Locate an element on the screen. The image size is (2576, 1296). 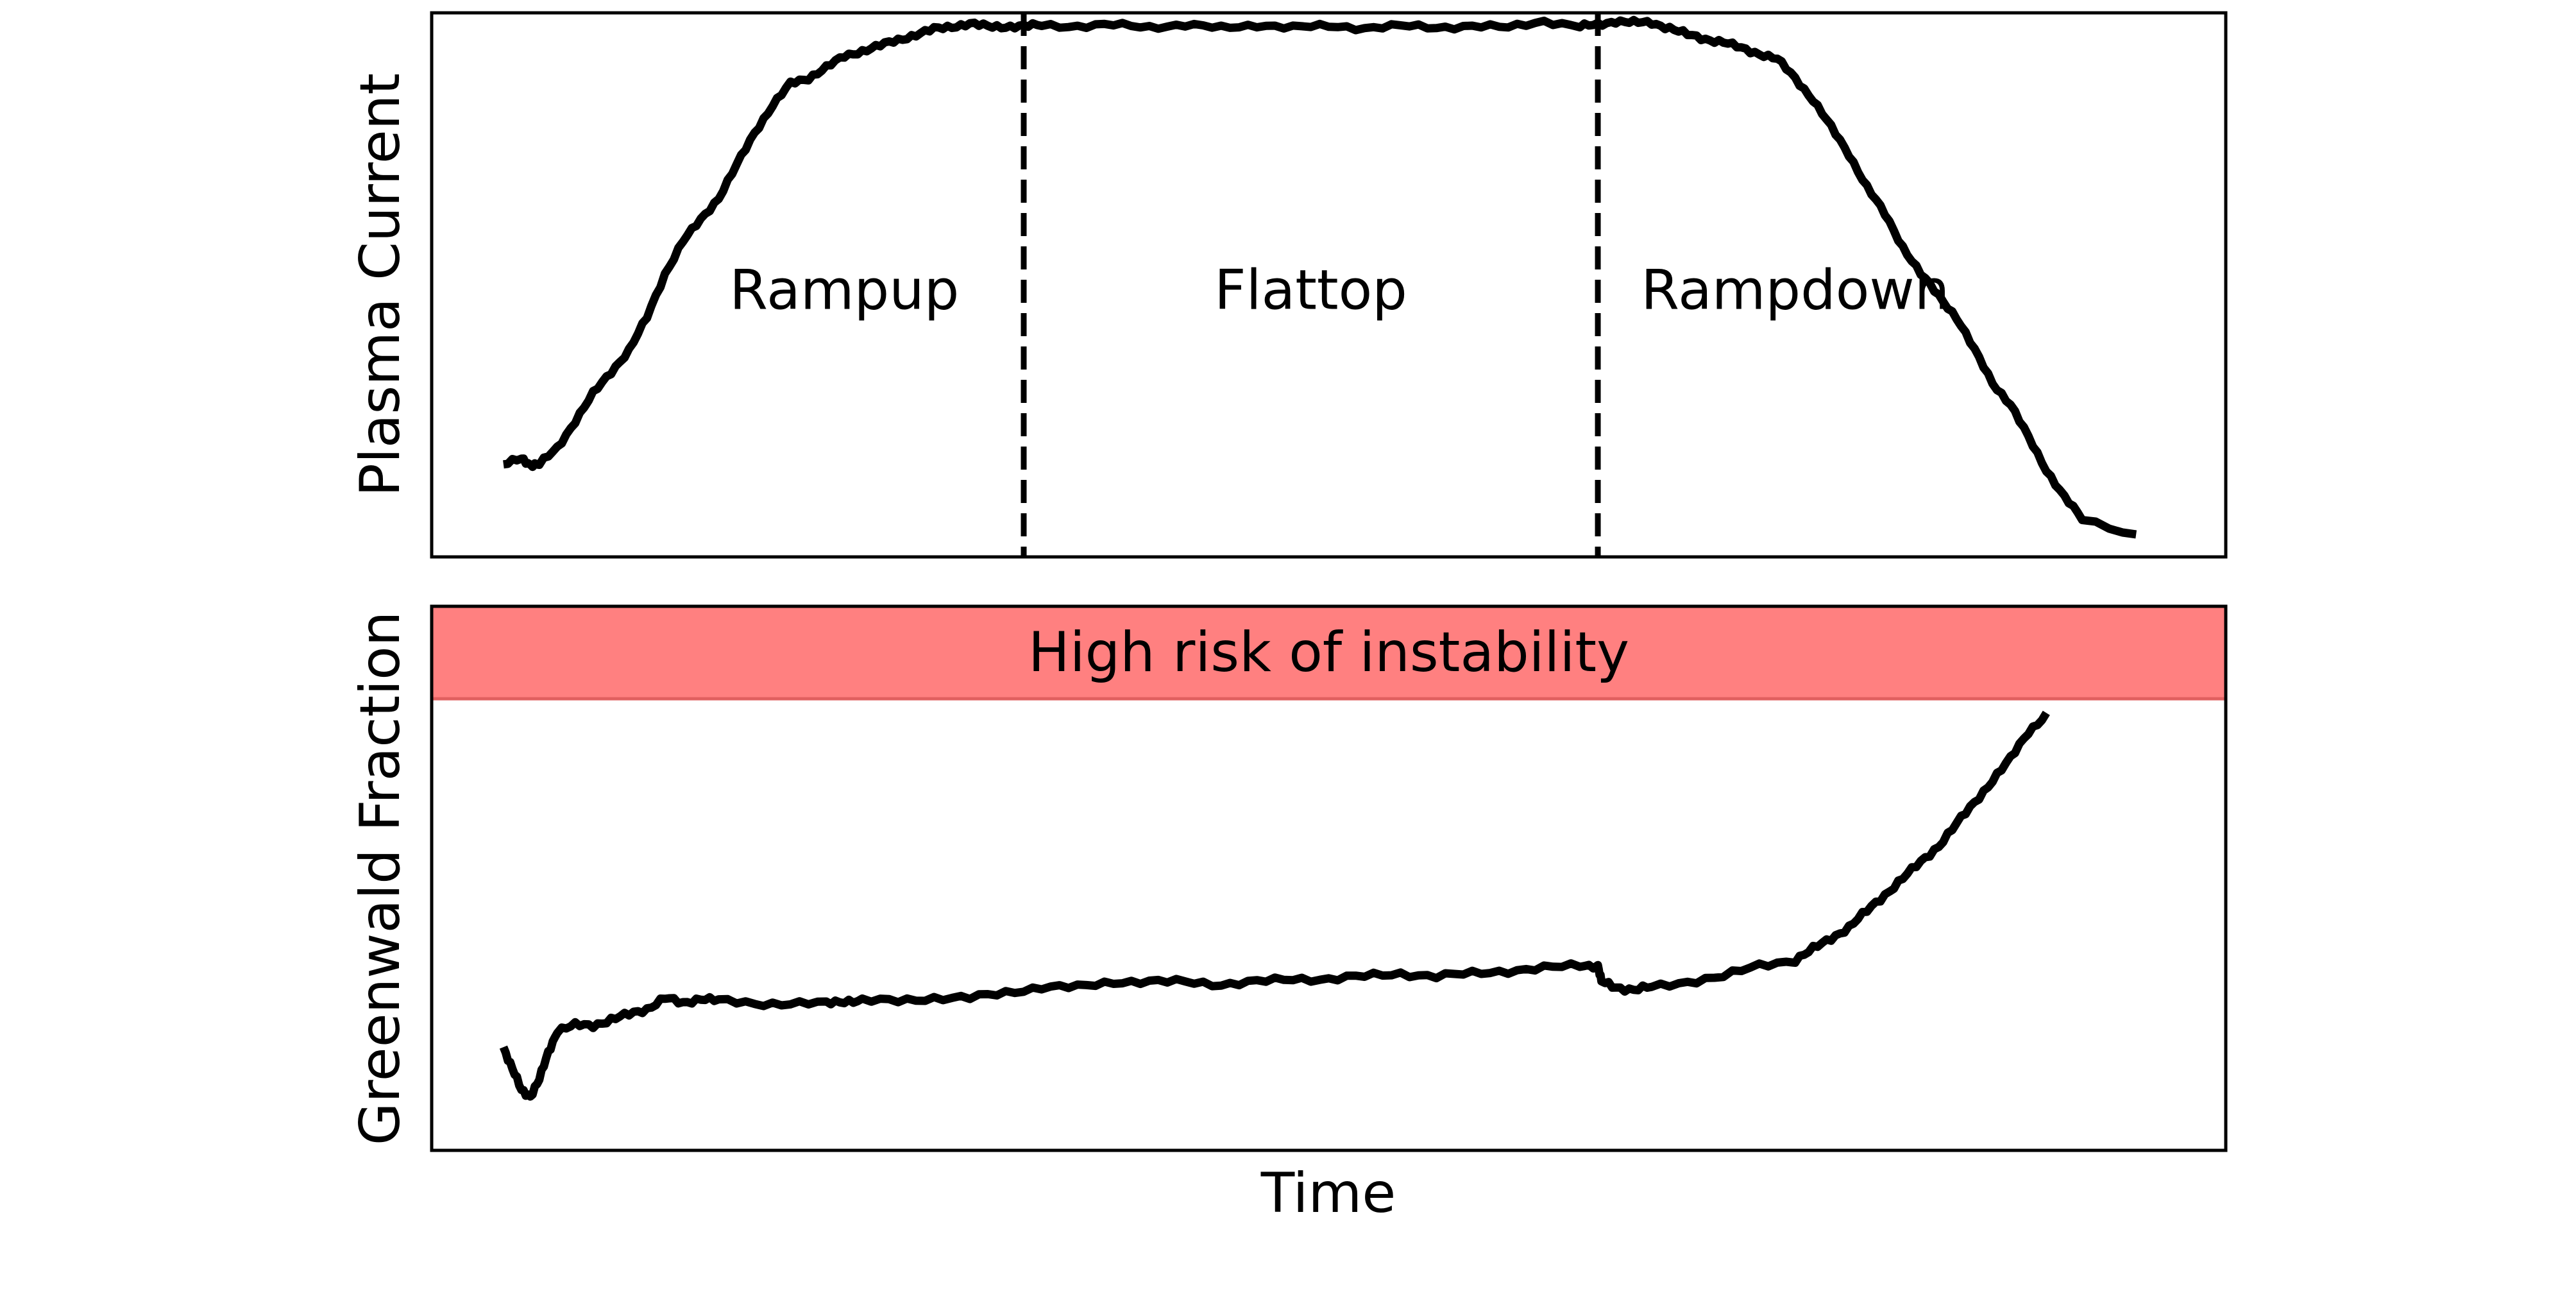
high-risk-band is located at coordinates (1329, 652).